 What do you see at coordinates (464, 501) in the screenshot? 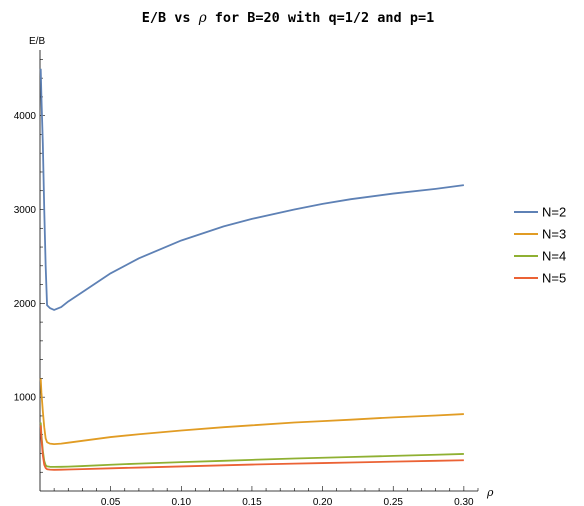
I see `x-tick-label: 0.30` at bounding box center [464, 501].